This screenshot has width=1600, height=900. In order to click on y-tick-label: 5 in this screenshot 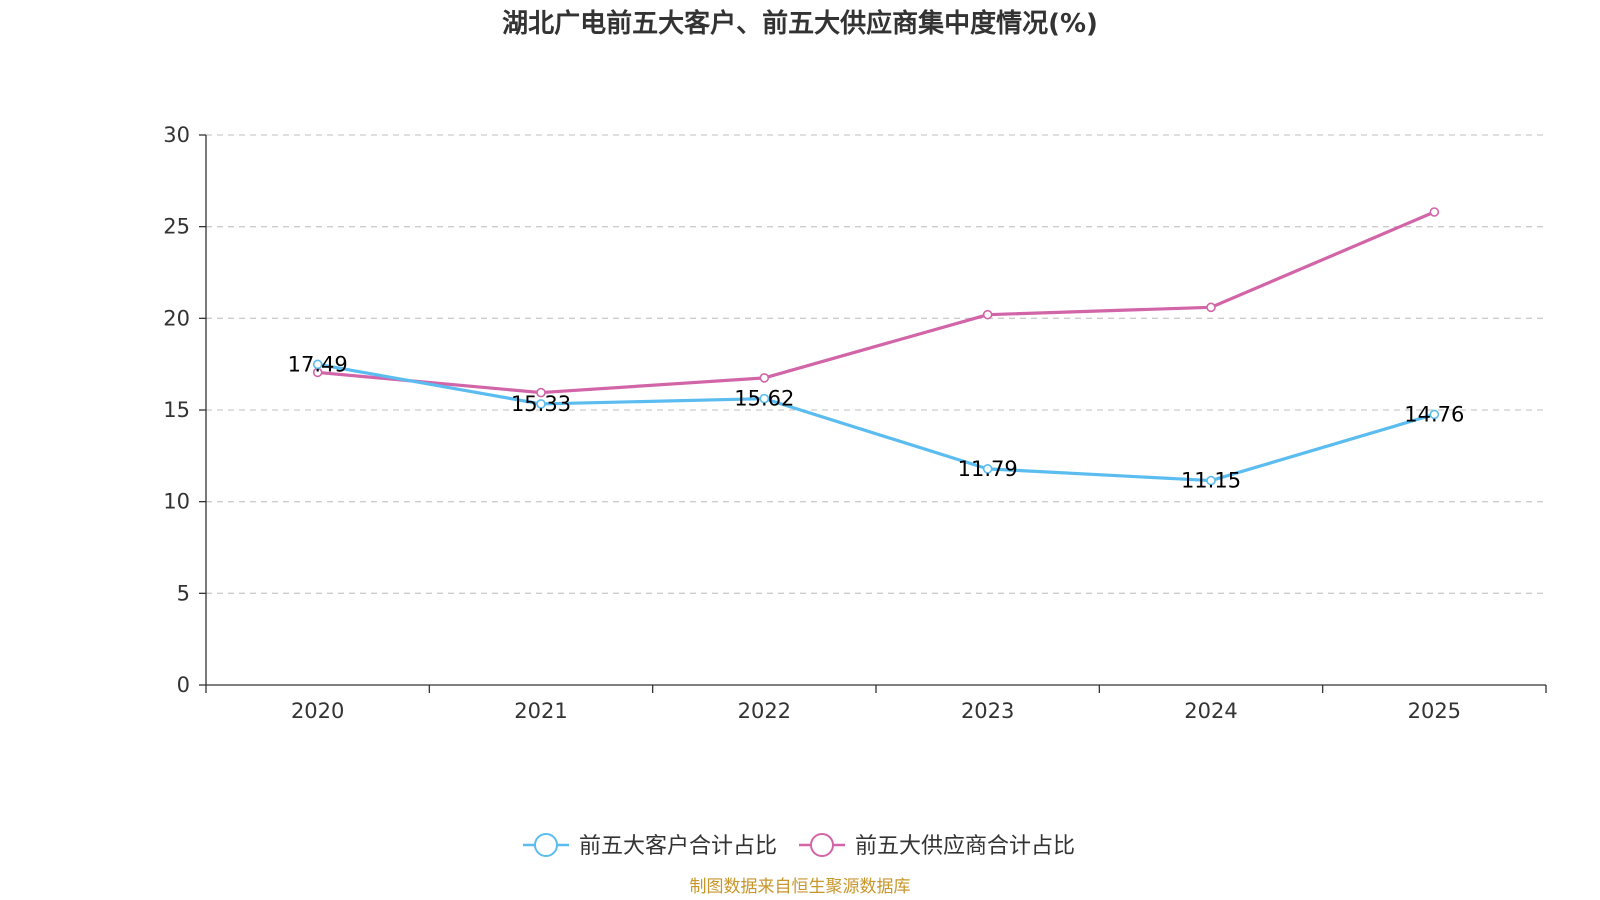, I will do `click(183, 593)`.